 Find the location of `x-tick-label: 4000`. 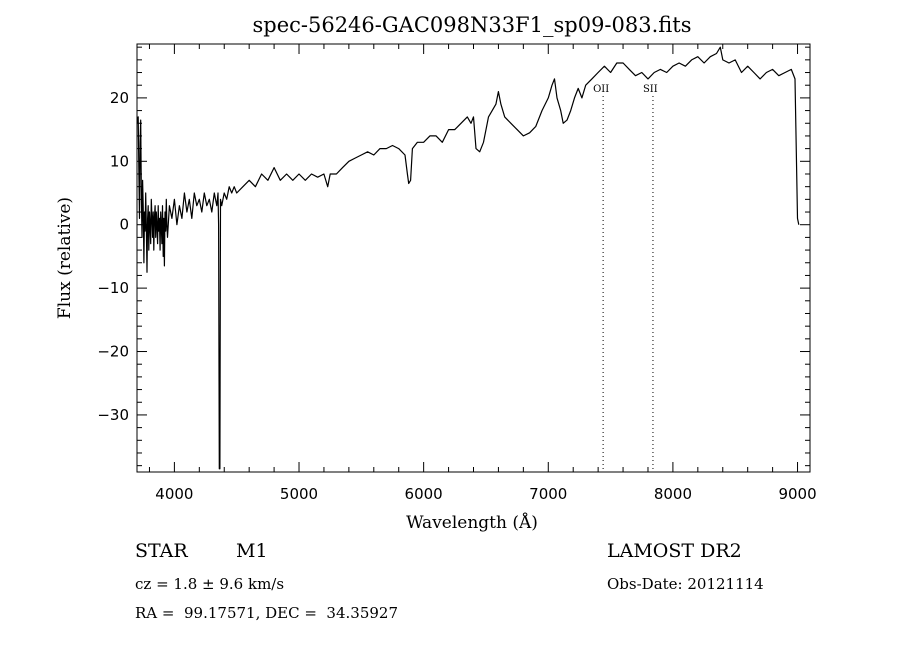

x-tick-label: 4000 is located at coordinates (174, 494).